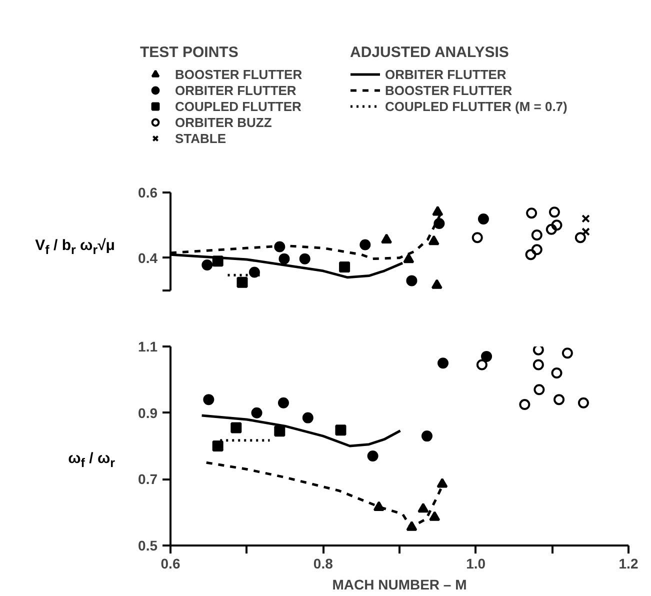  I want to click on y-tick-label: 0.6, so click(148, 192).